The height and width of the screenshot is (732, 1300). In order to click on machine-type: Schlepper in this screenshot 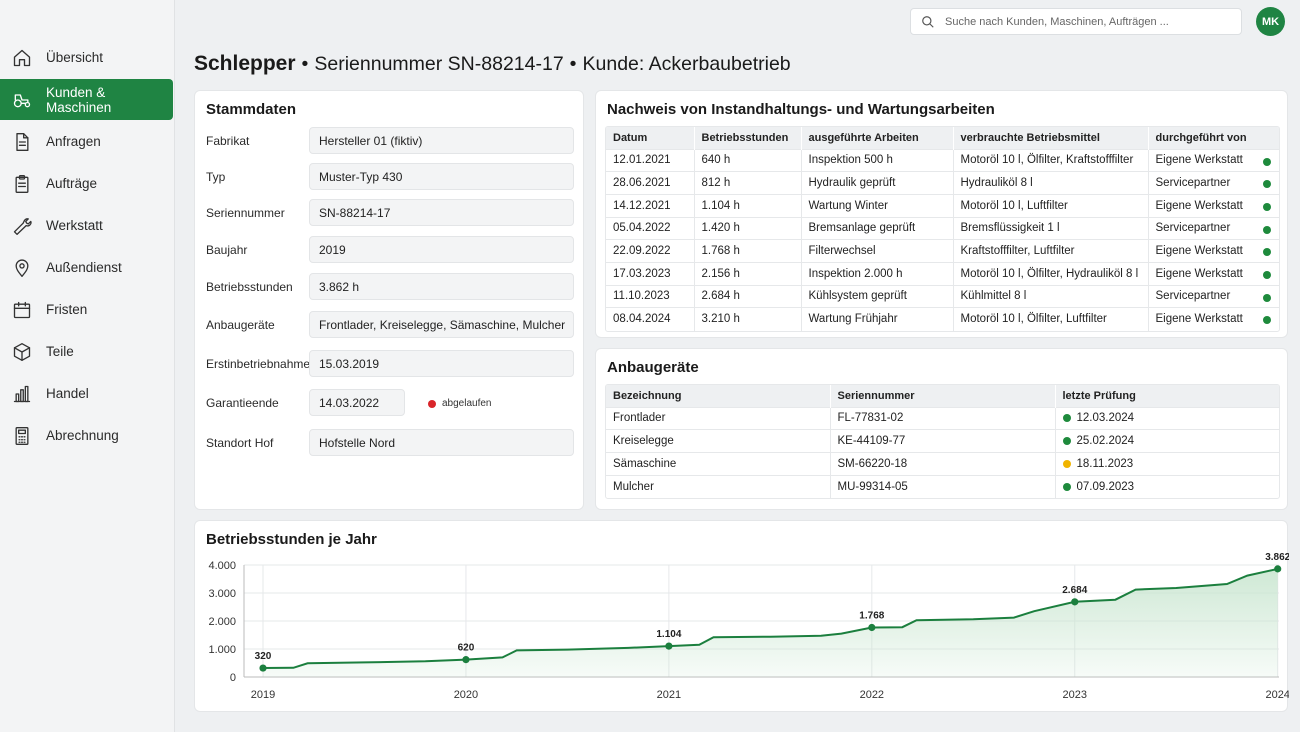, I will do `click(245, 63)`.